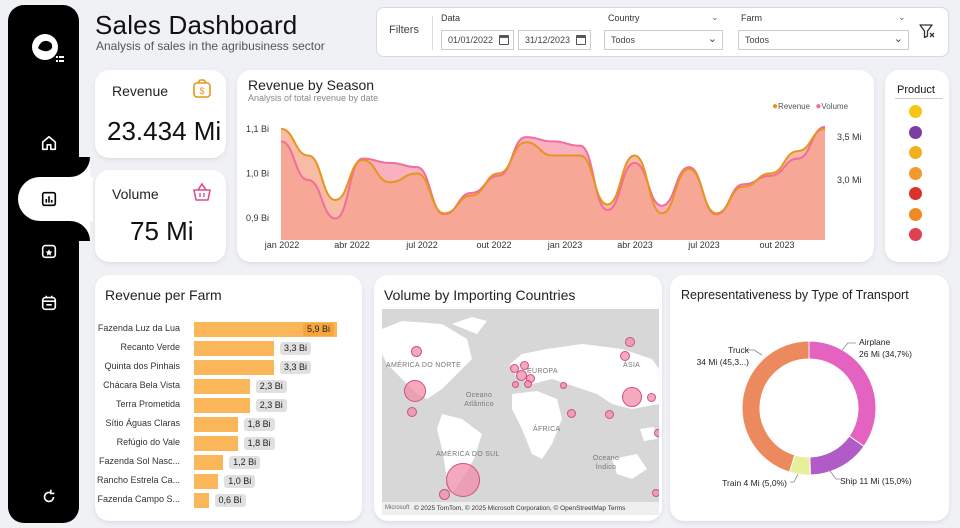  Describe the element at coordinates (319, 329) in the screenshot. I see `farm-bar-value: 5,9 Bi` at that location.